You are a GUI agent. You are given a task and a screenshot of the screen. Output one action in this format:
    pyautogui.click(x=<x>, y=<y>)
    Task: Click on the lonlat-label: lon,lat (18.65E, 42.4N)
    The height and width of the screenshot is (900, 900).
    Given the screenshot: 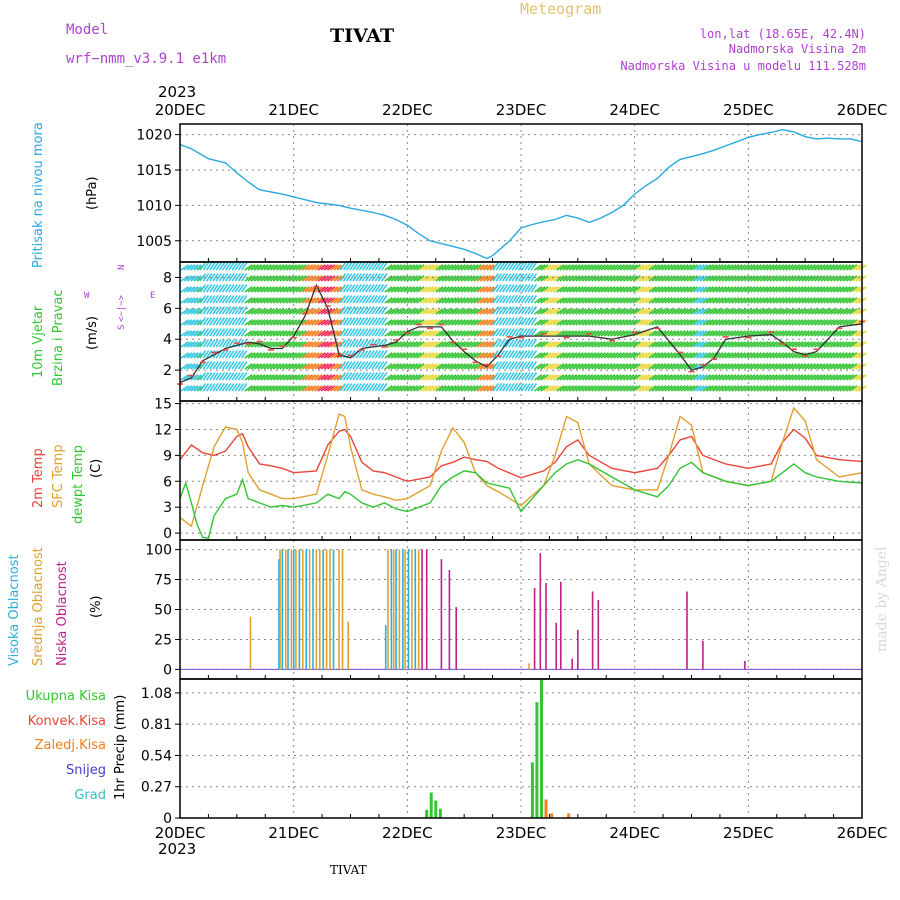 What is the action you would take?
    pyautogui.click(x=783, y=34)
    